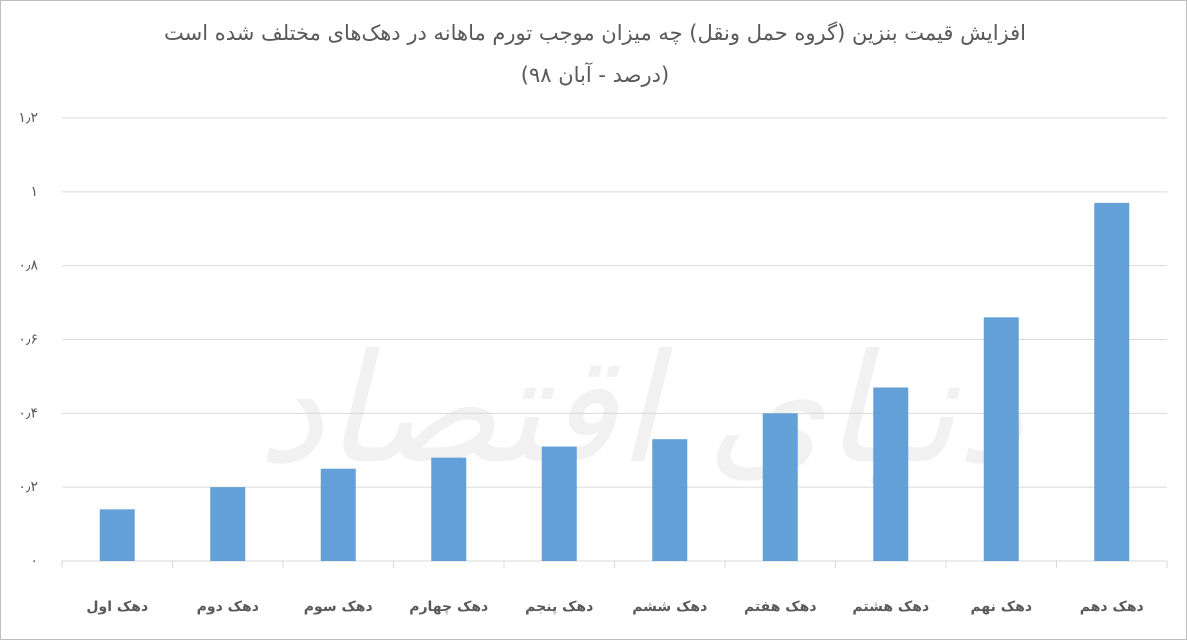 The width and height of the screenshot is (1187, 640). I want to click on x-tick-label: دهک ششم, so click(669, 607).